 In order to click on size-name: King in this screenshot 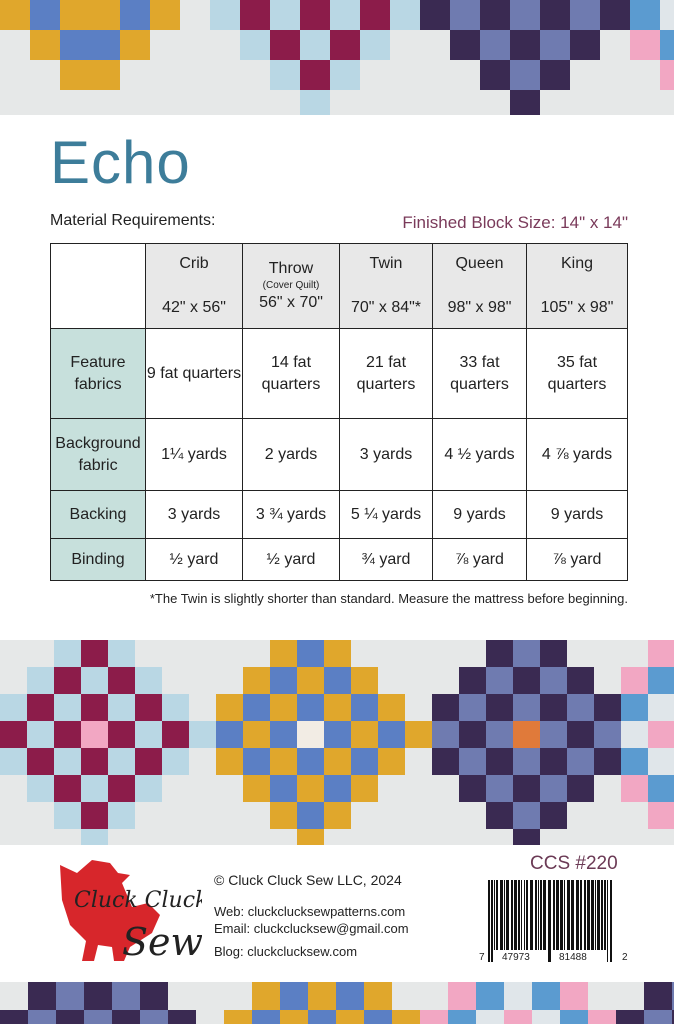, I will do `click(577, 263)`.